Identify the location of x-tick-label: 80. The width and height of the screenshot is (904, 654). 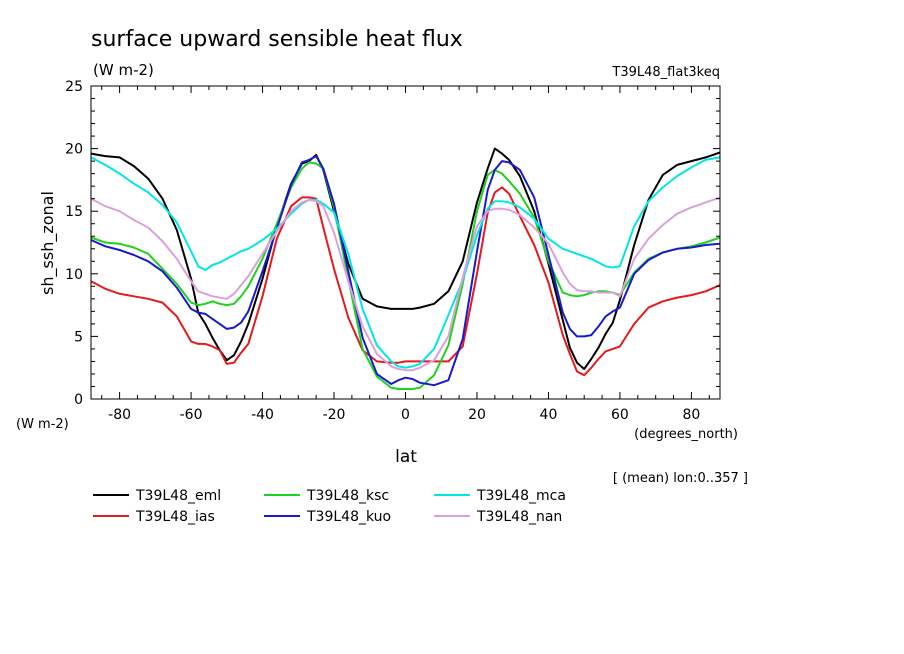
(691, 415).